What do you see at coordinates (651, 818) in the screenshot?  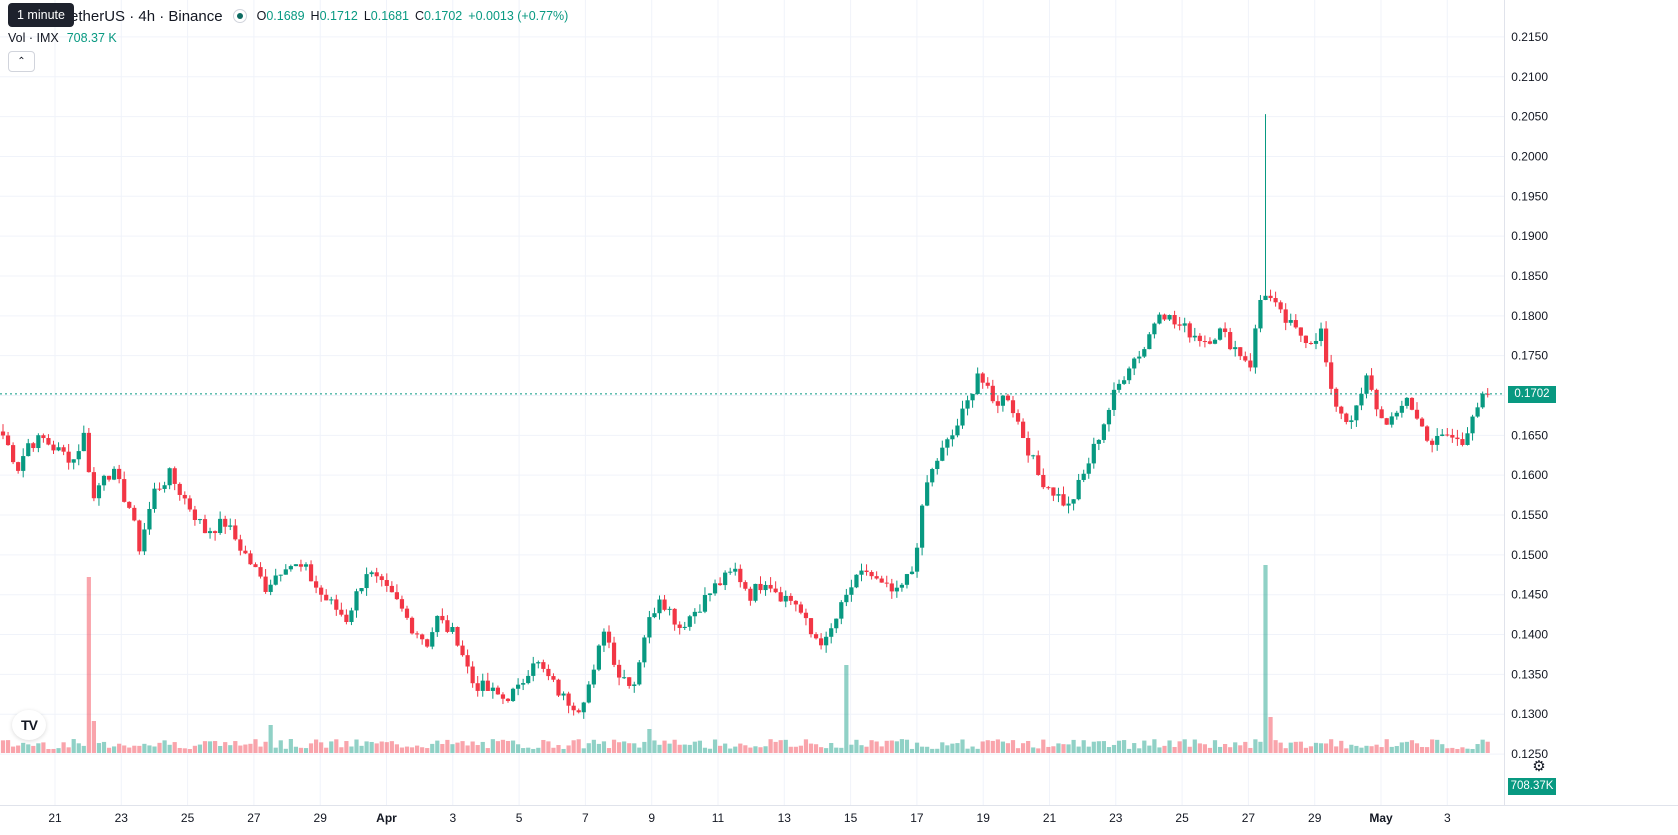 I see `time-tick-label: 9` at bounding box center [651, 818].